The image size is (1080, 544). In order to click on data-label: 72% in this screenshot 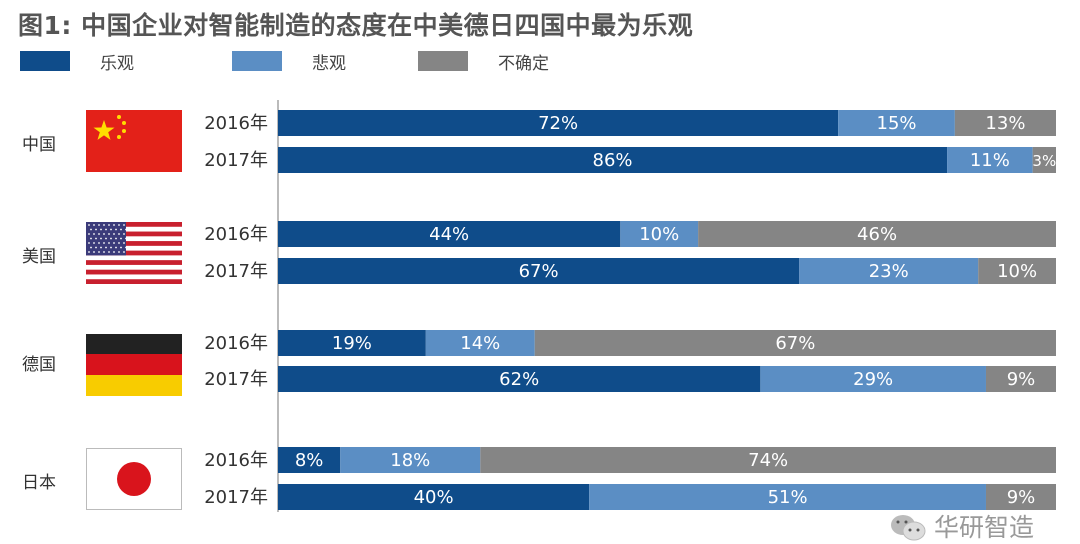, I will do `click(558, 123)`.